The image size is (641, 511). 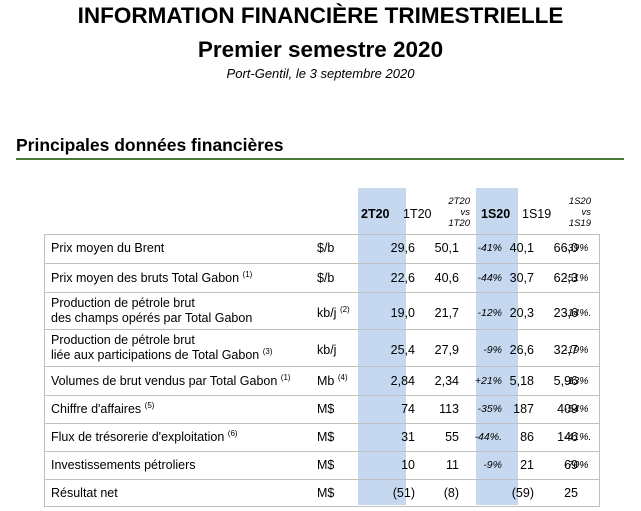 I want to click on value-var-semester: -13%, so click(x=576, y=381).